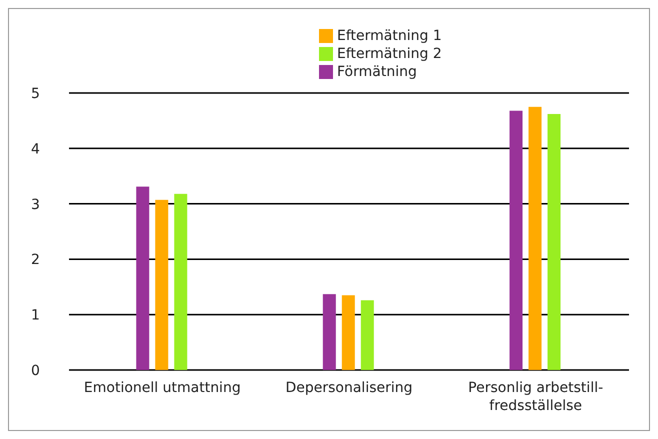 The width and height of the screenshot is (658, 439). What do you see at coordinates (35, 370) in the screenshot?
I see `y-tick-label: 0` at bounding box center [35, 370].